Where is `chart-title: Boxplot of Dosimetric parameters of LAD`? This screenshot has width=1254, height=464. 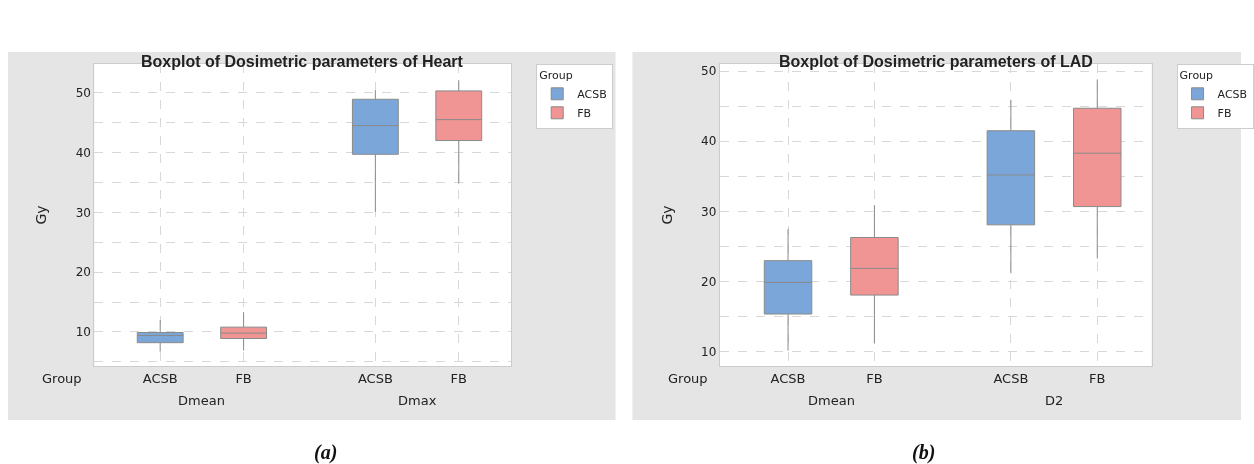
chart-title: Boxplot of Dosimetric parameters of LAD is located at coordinates (936, 61).